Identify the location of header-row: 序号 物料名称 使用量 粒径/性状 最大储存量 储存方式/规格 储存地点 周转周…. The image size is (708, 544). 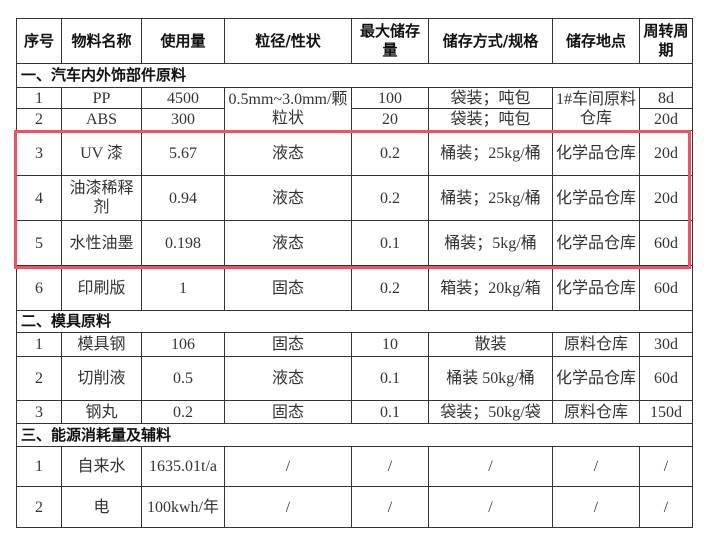
(354, 41).